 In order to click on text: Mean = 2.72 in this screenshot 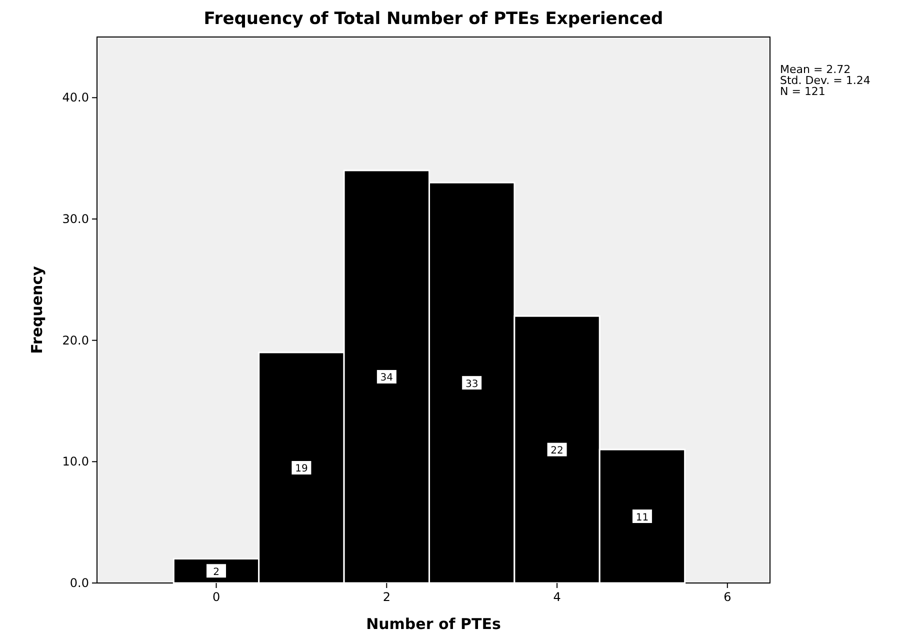, I will do `click(815, 69)`.